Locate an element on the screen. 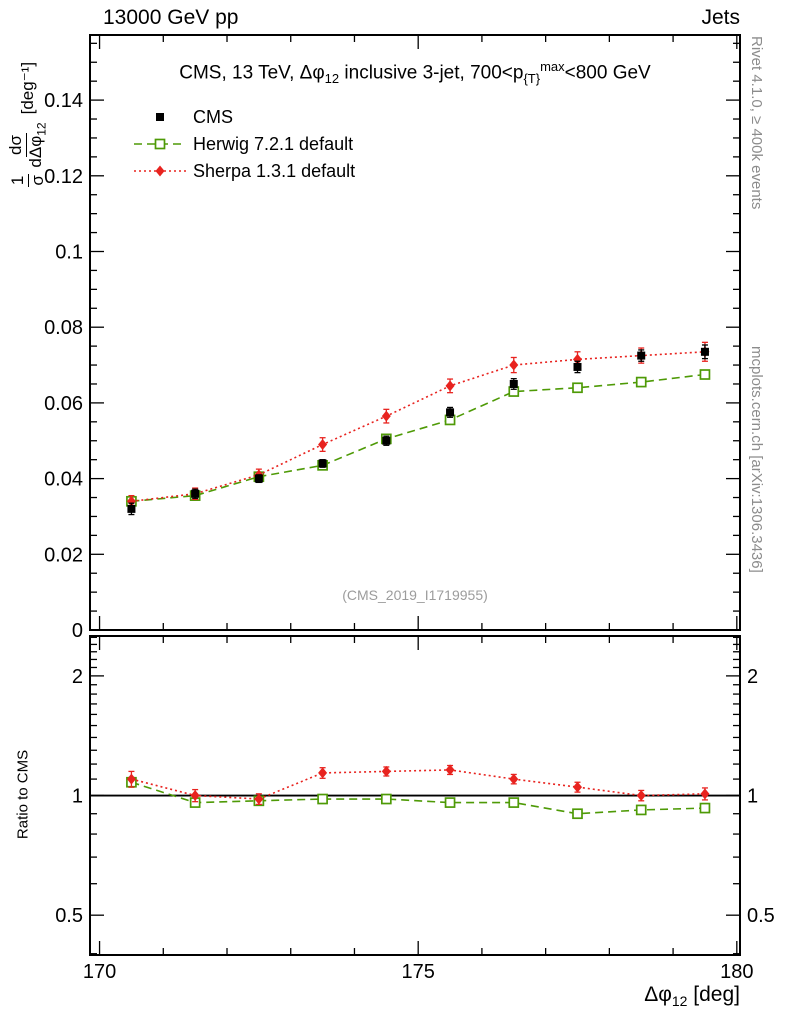  tick-label: 0.1 is located at coordinates (69, 253).